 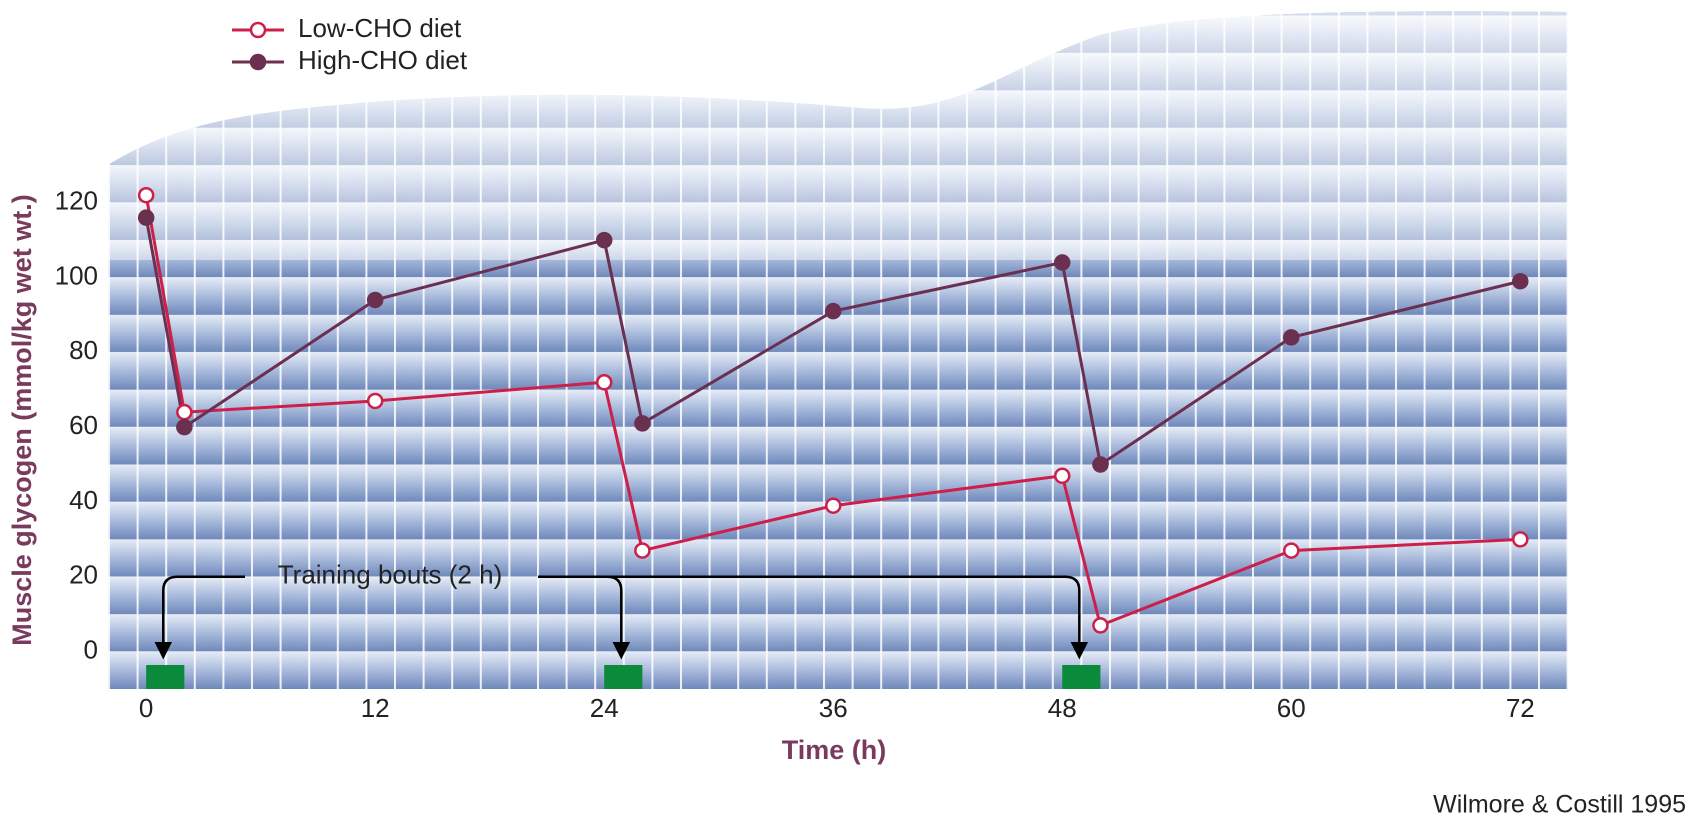 What do you see at coordinates (22, 420) in the screenshot?
I see `y-axis-title: Muscle glycogen (mmol/kg wet wt.)` at bounding box center [22, 420].